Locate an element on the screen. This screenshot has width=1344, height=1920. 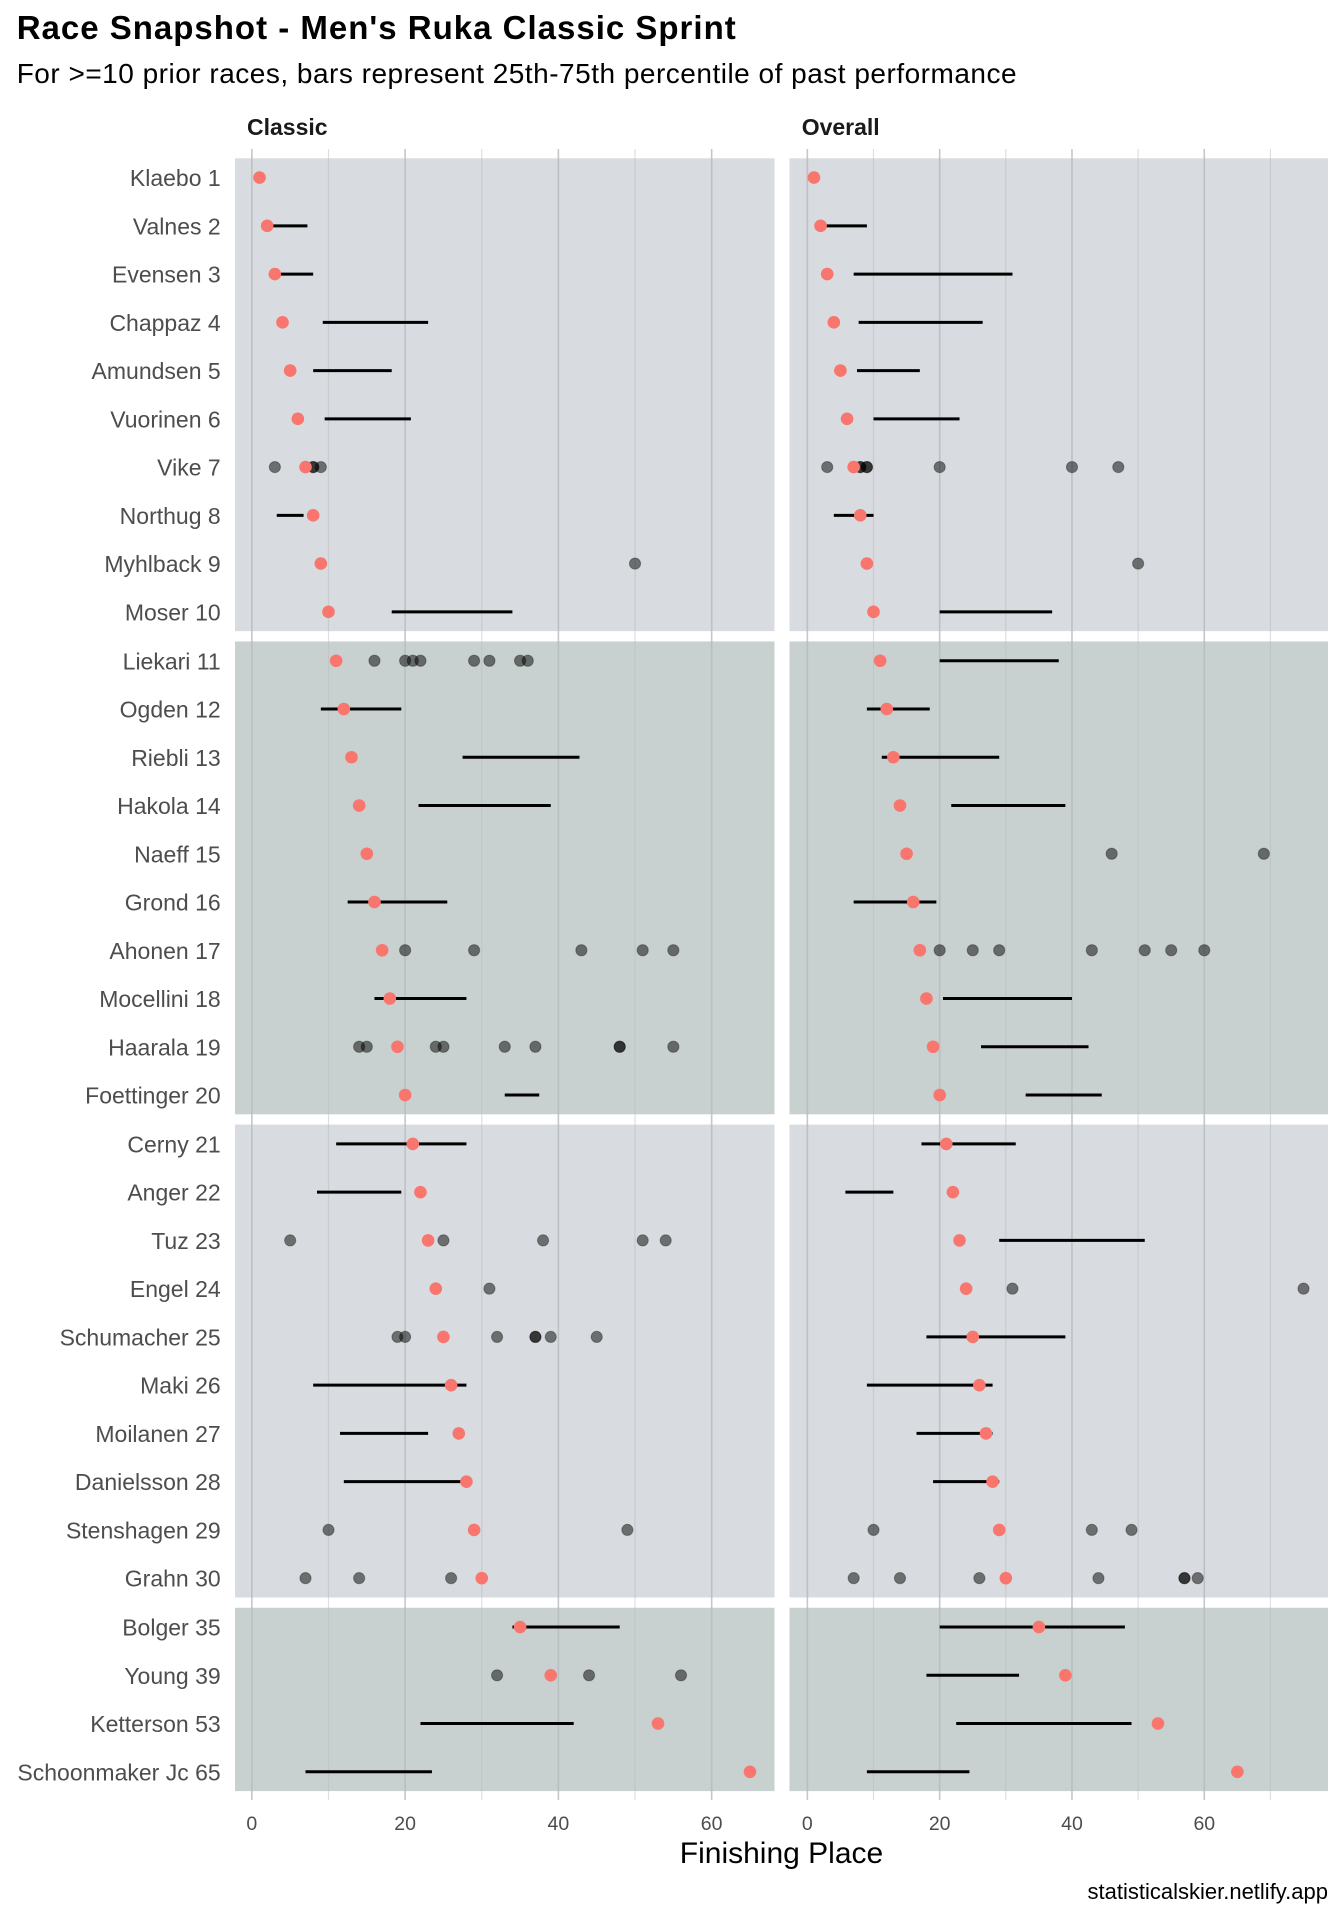
x-tick-label: 60 is located at coordinates (1204, 1824).